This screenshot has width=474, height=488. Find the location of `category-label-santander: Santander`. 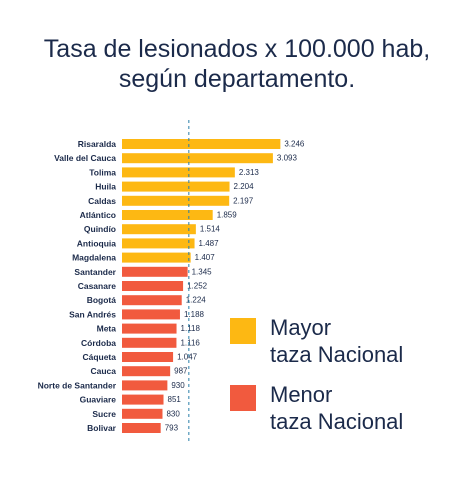

category-label-santander: Santander is located at coordinates (95, 272).